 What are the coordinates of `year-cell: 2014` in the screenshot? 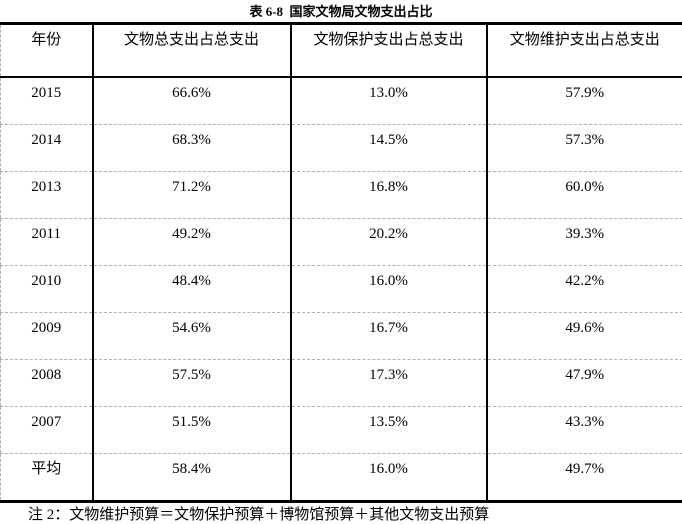 It's located at (47, 148).